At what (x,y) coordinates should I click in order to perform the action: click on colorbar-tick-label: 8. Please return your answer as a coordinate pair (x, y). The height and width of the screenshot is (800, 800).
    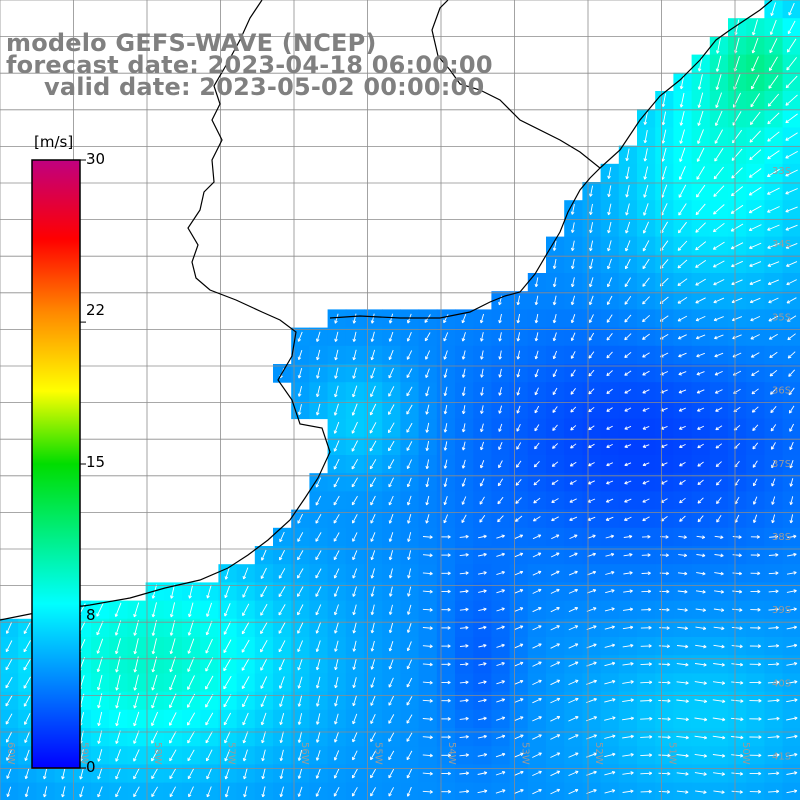
    Looking at the image, I should click on (91, 615).